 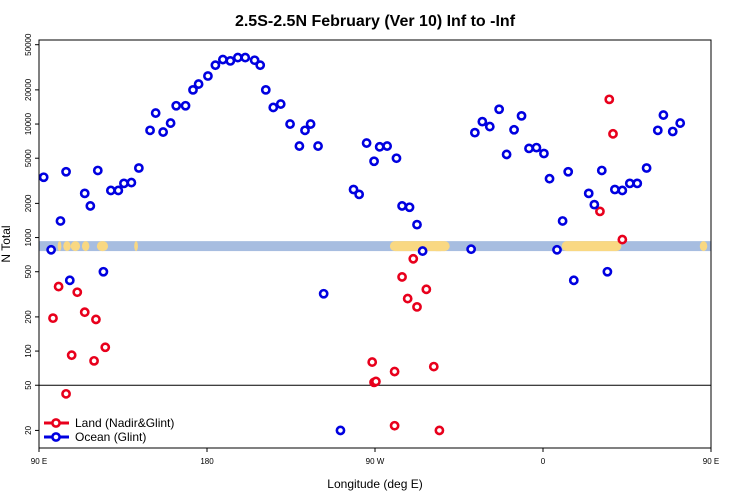 What do you see at coordinates (375, 246) in the screenshot?
I see `ocean-band` at bounding box center [375, 246].